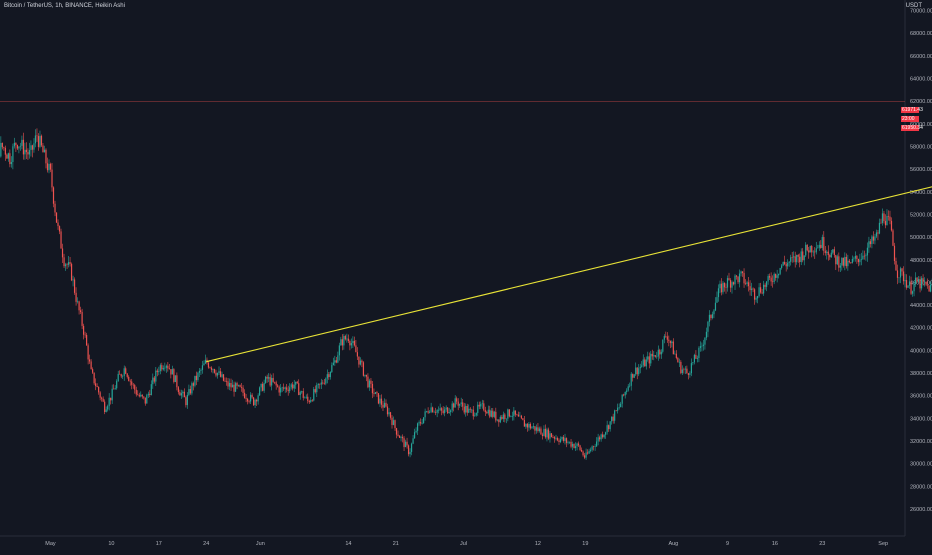 Image resolution: width=932 pixels, height=555 pixels. I want to click on x-tick-label: 12, so click(538, 544).